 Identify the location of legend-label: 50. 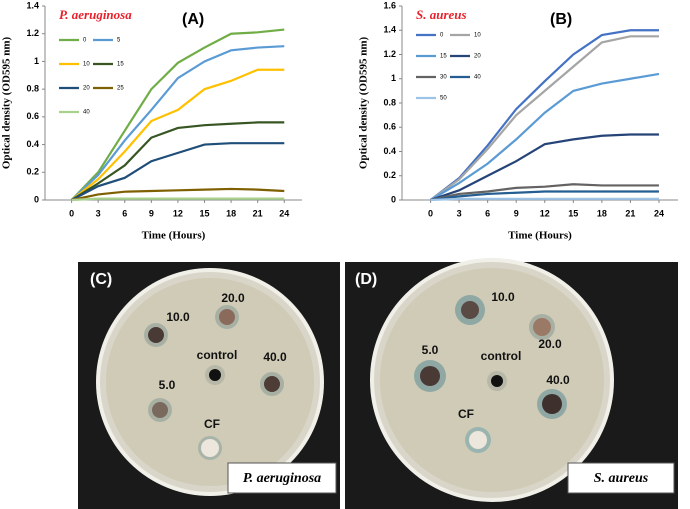
(443, 99).